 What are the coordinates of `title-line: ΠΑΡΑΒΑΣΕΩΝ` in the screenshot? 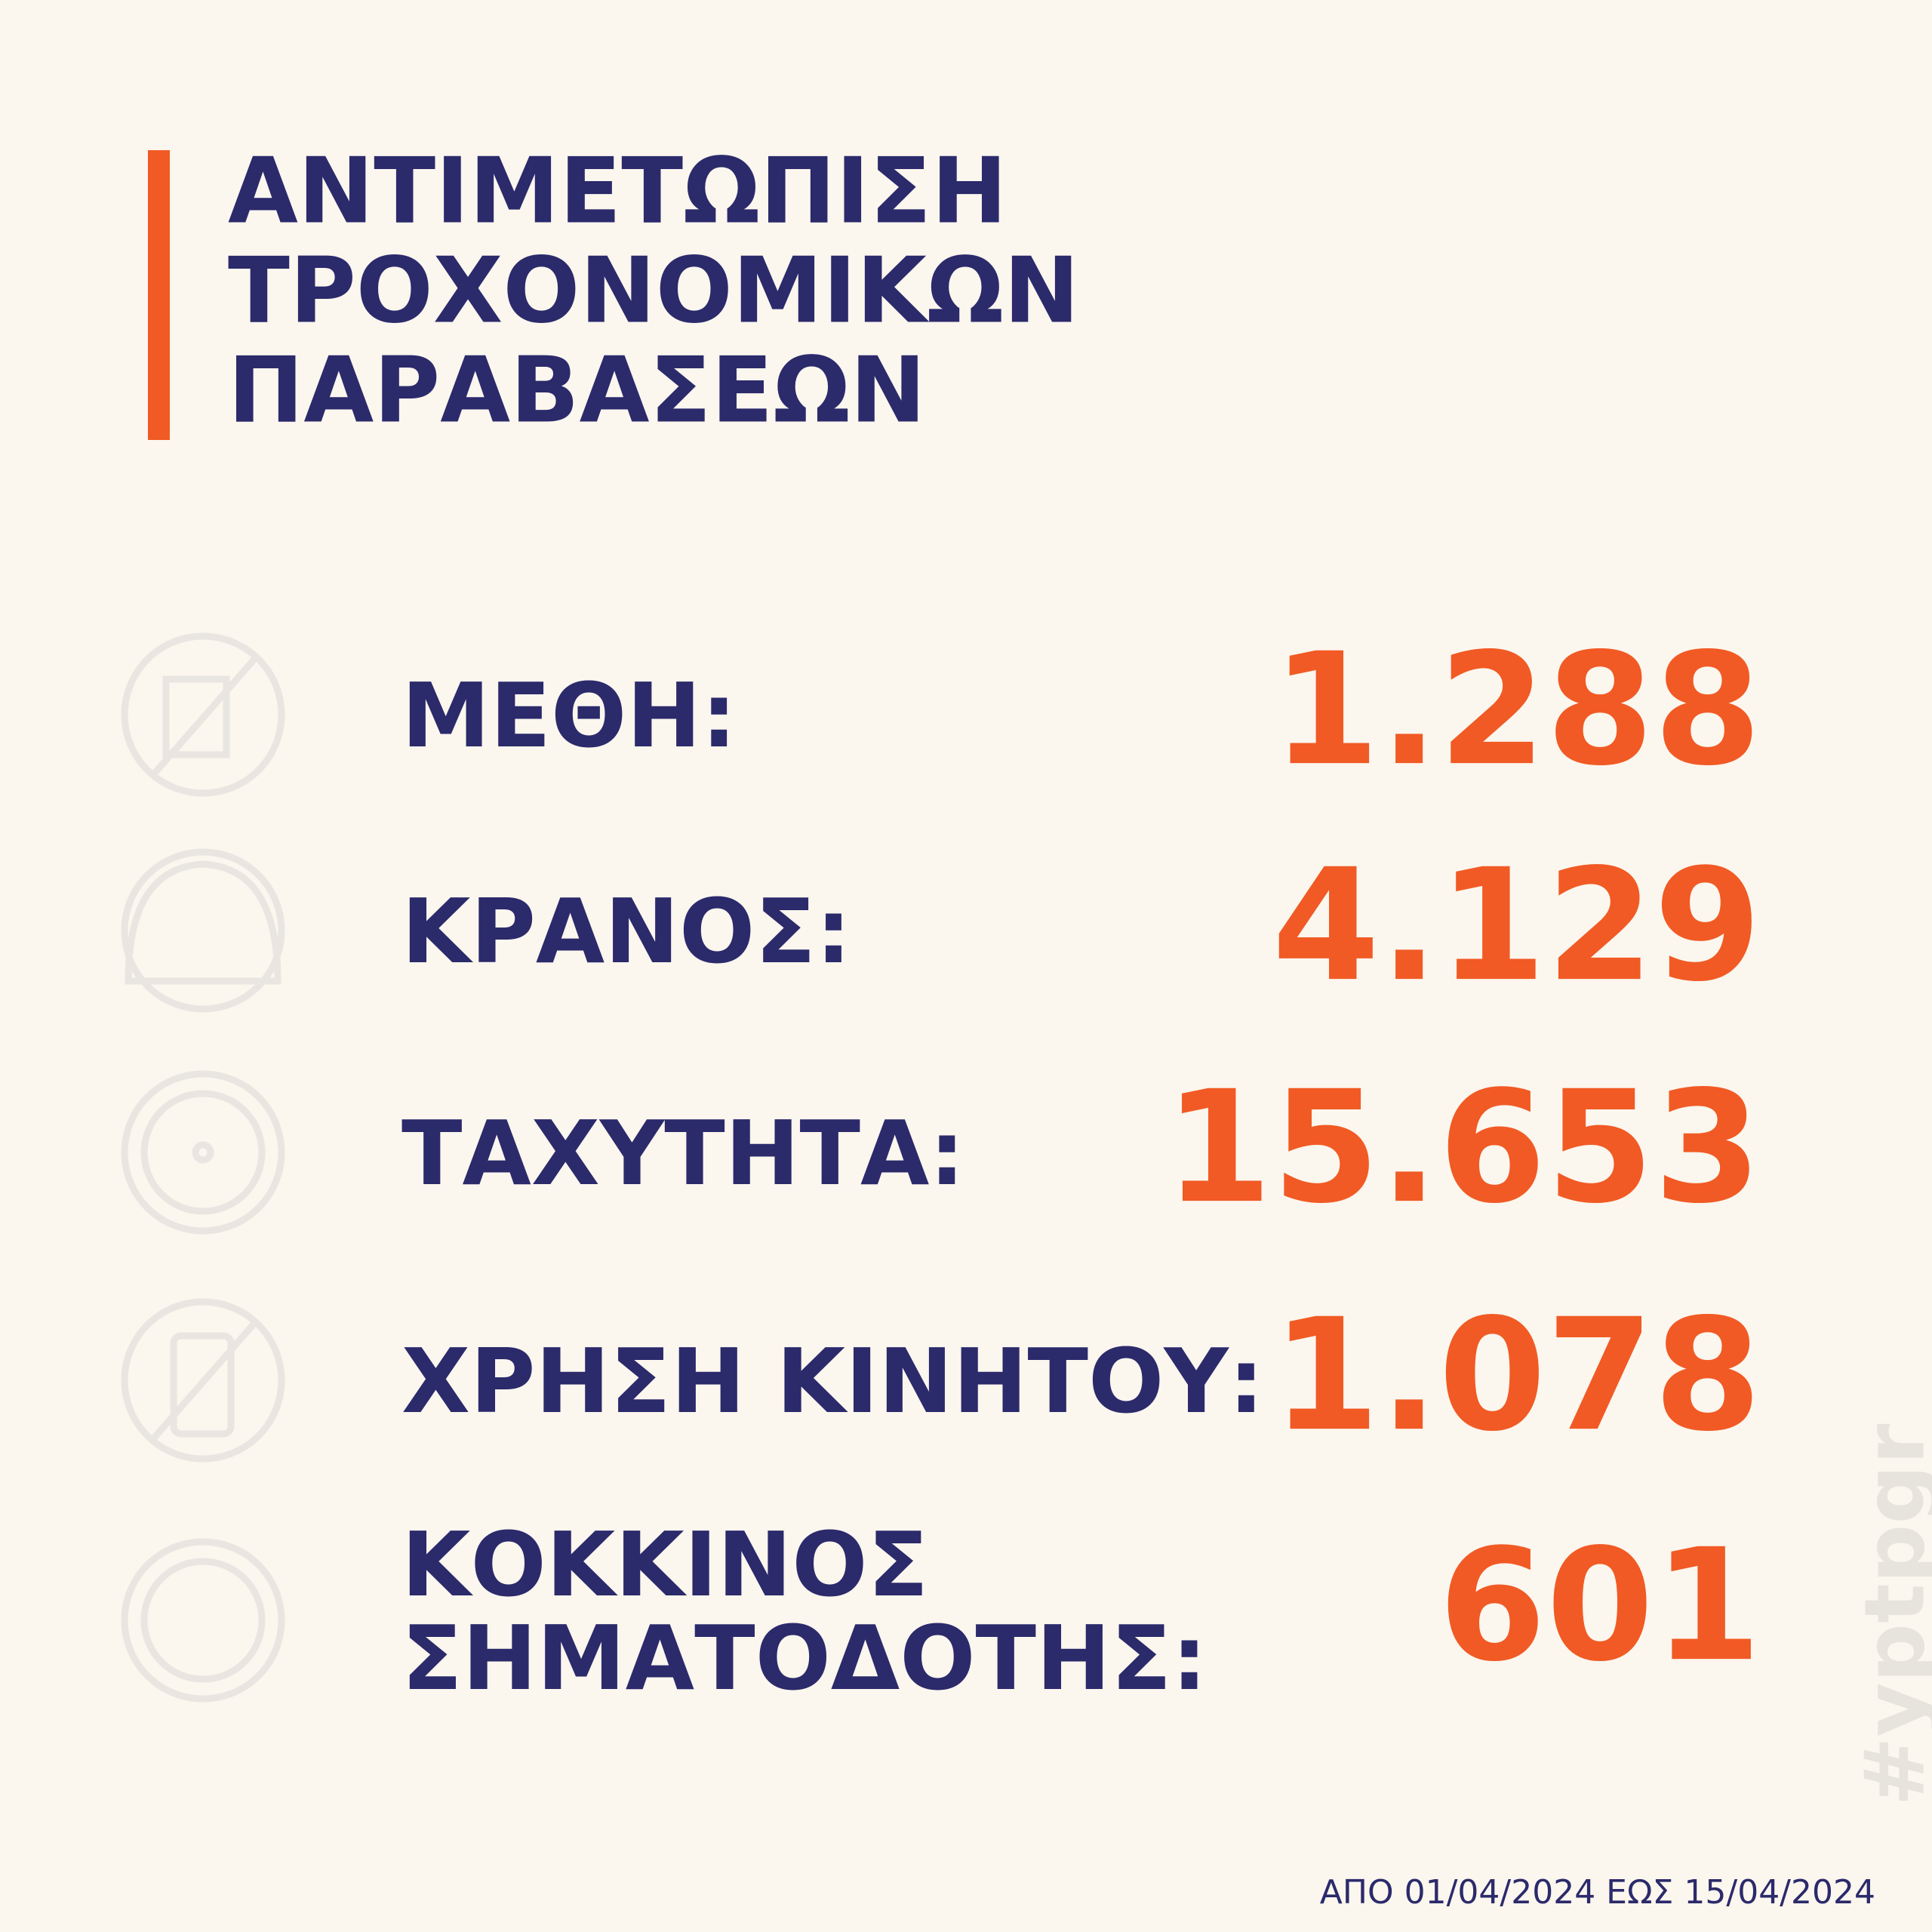 It's located at (577, 391).